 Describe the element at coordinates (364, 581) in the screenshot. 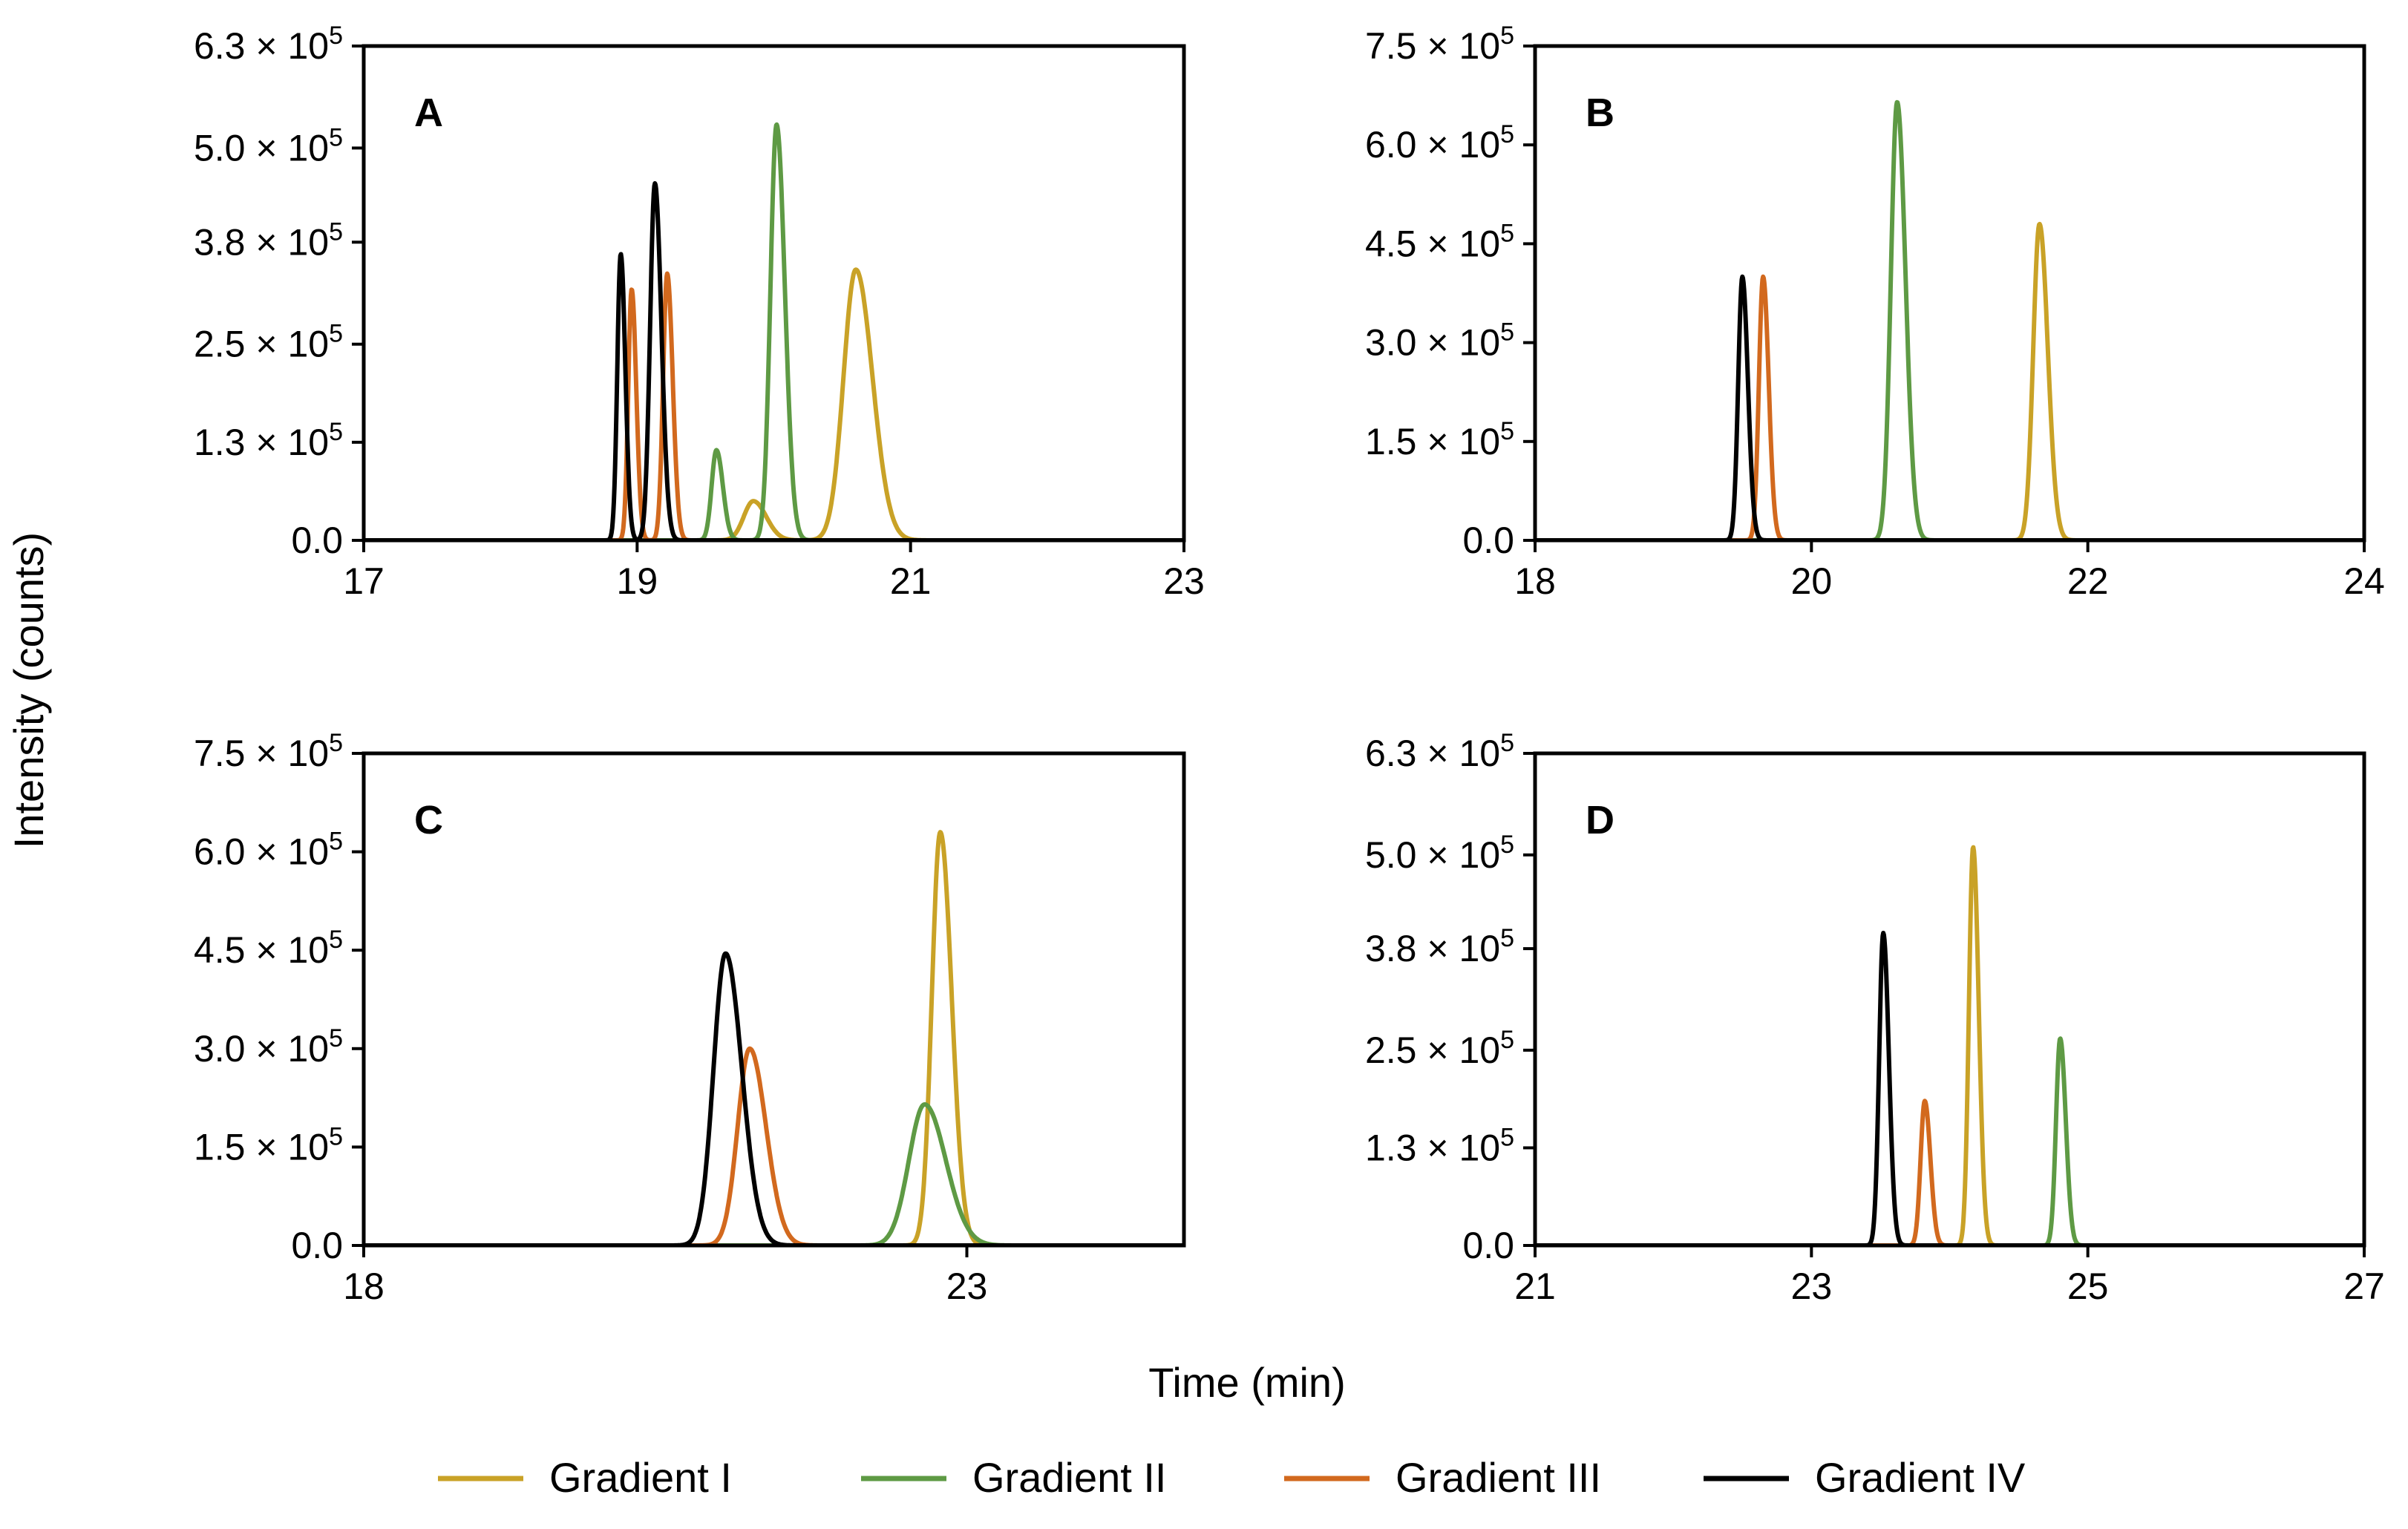

I see `x-tick-label: 17` at that location.